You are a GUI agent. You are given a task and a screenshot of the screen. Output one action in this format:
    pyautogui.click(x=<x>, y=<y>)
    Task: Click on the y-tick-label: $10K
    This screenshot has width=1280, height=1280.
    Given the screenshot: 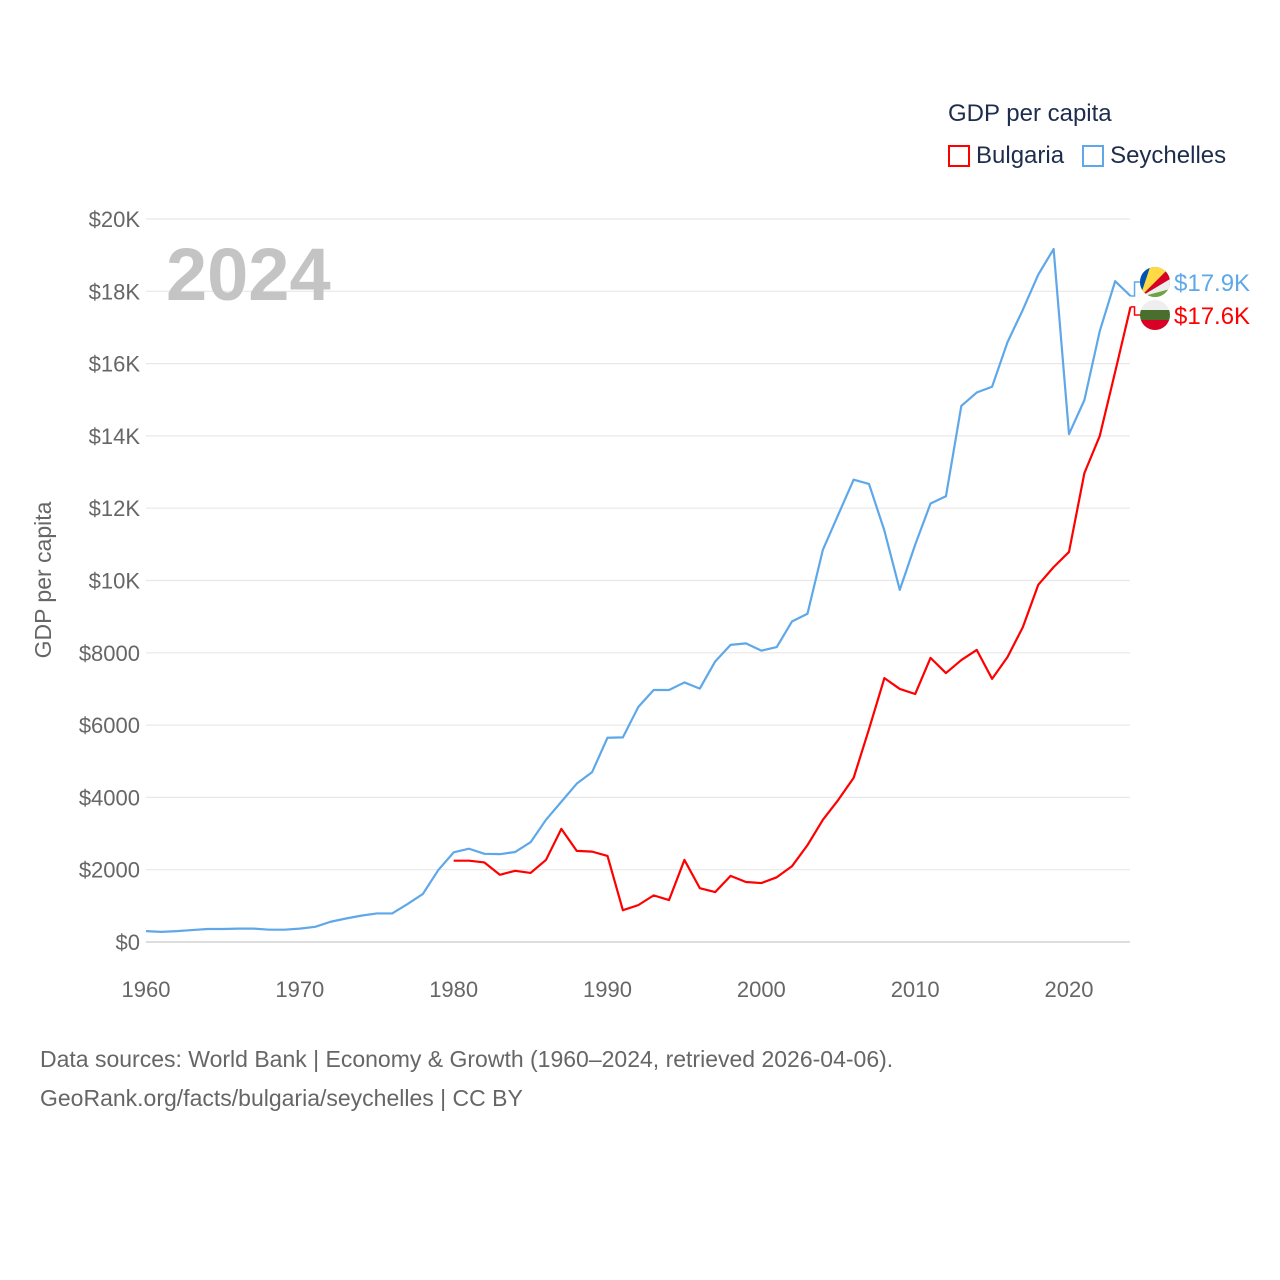 What is the action you would take?
    pyautogui.click(x=115, y=581)
    